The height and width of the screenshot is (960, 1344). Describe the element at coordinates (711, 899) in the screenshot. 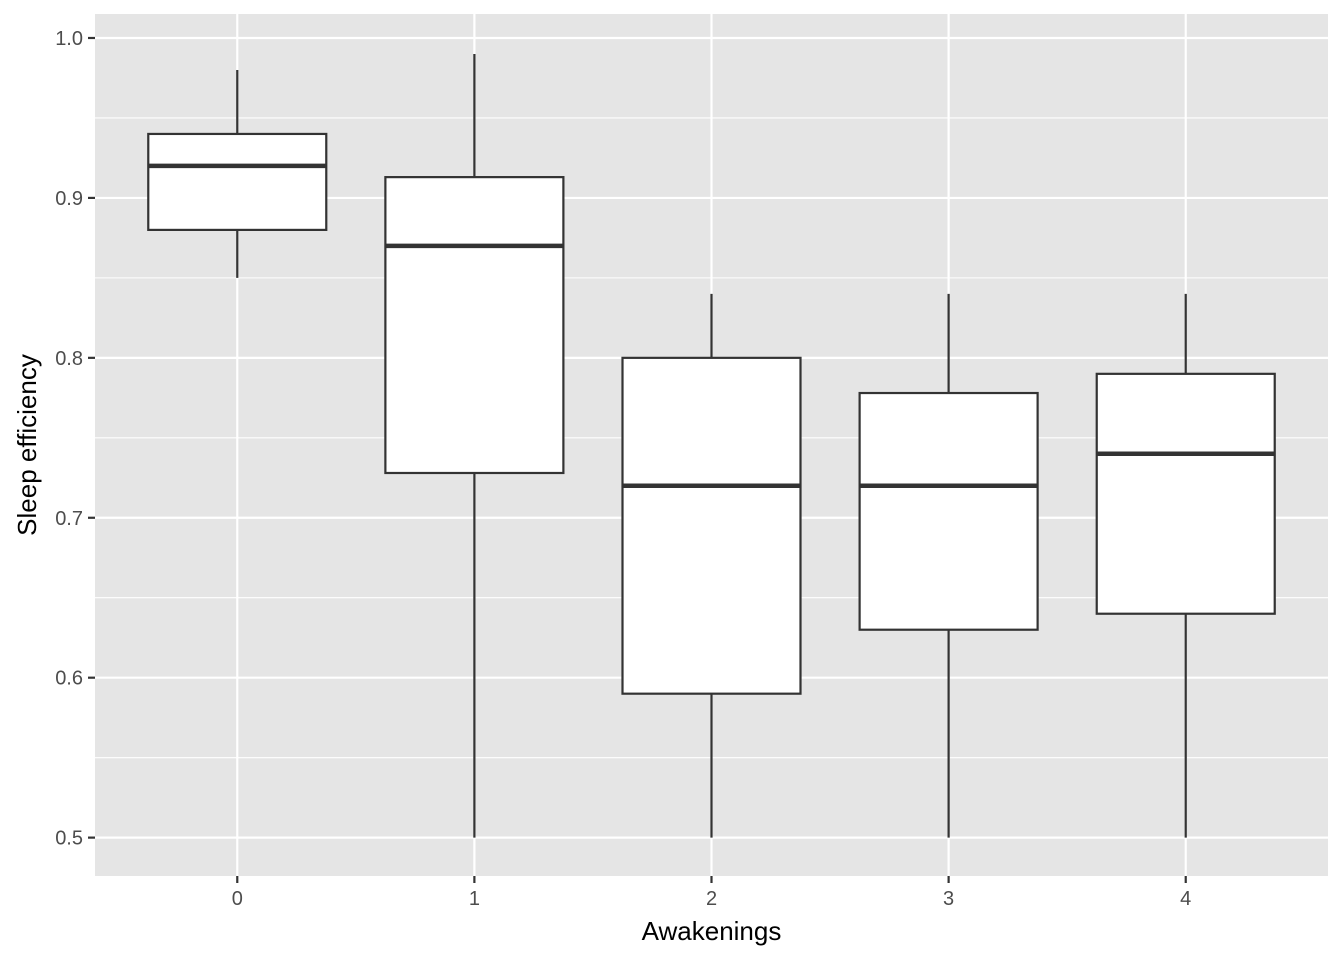

I see `x-tick-label: 2` at that location.